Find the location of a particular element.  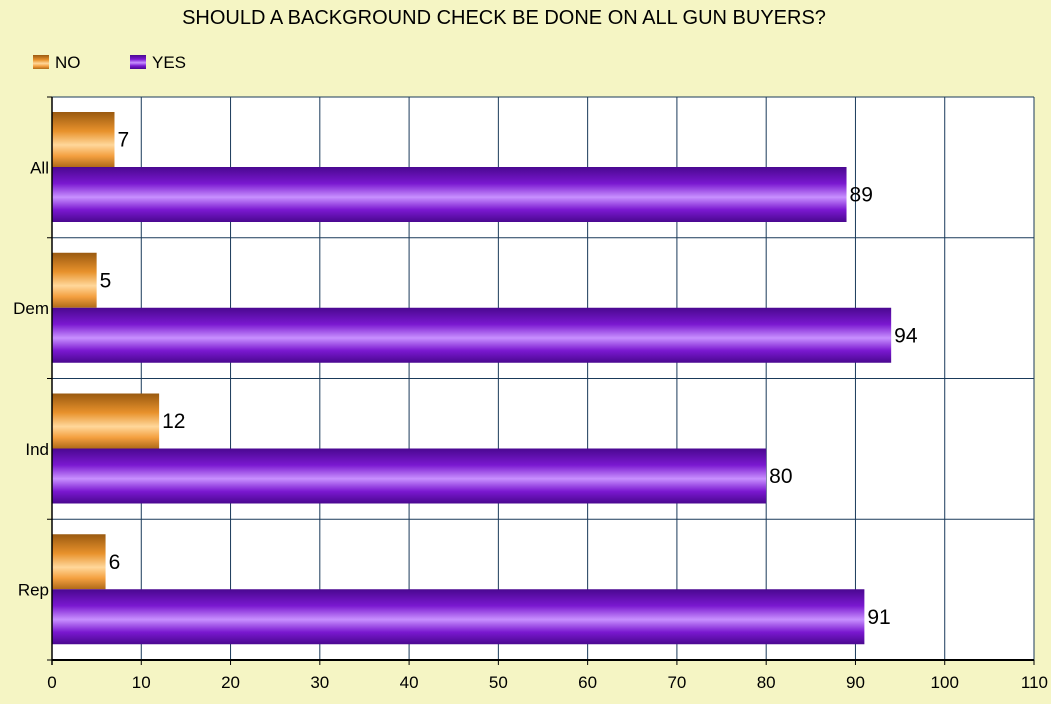

x-tick-label-60: 60 is located at coordinates (587, 682).